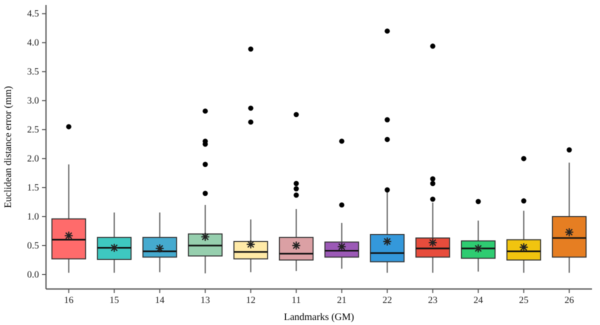 Image resolution: width=600 pixels, height=325 pixels. Describe the element at coordinates (33, 189) in the screenshot. I see `y-tick-label: 1.5` at that location.